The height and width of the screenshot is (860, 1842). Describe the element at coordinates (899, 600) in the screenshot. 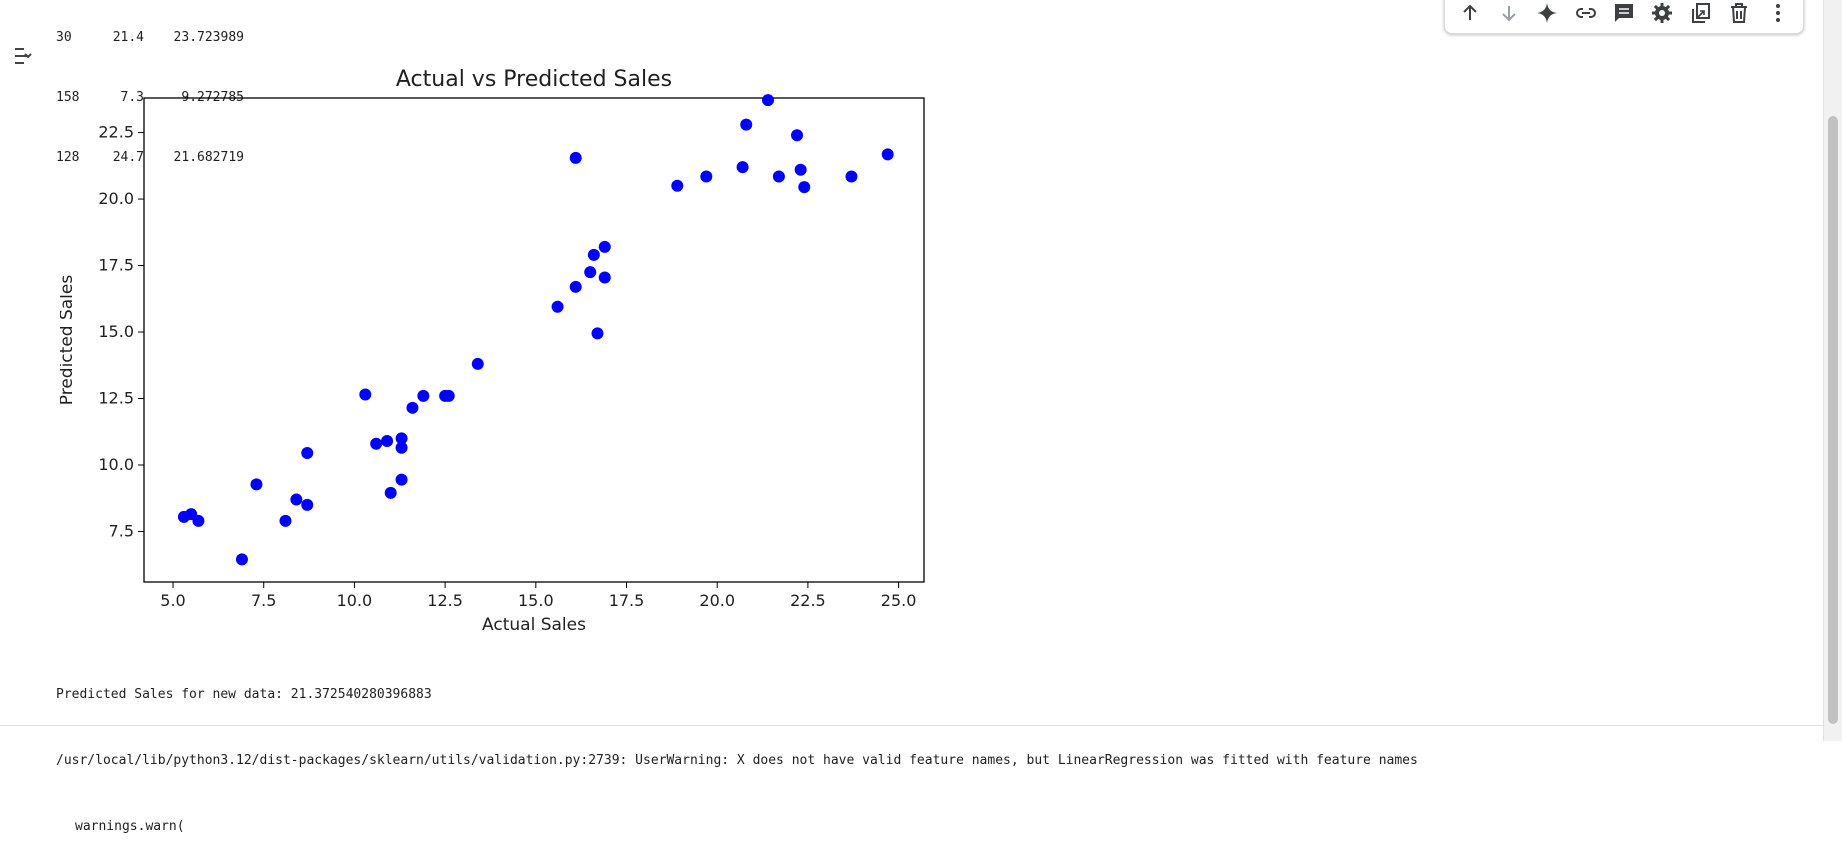

I see `x-tick-label: 25.0` at that location.